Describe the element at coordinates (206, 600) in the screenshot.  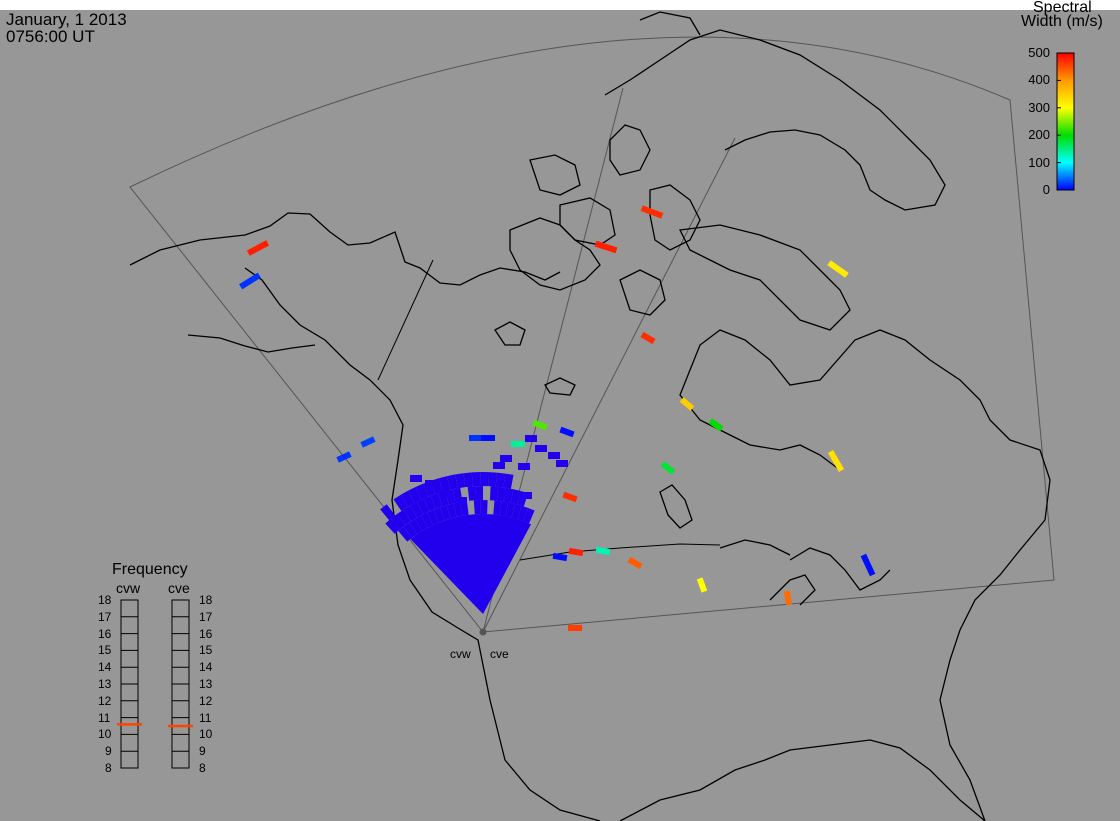
I see `frequency-level-label-right: 18` at that location.